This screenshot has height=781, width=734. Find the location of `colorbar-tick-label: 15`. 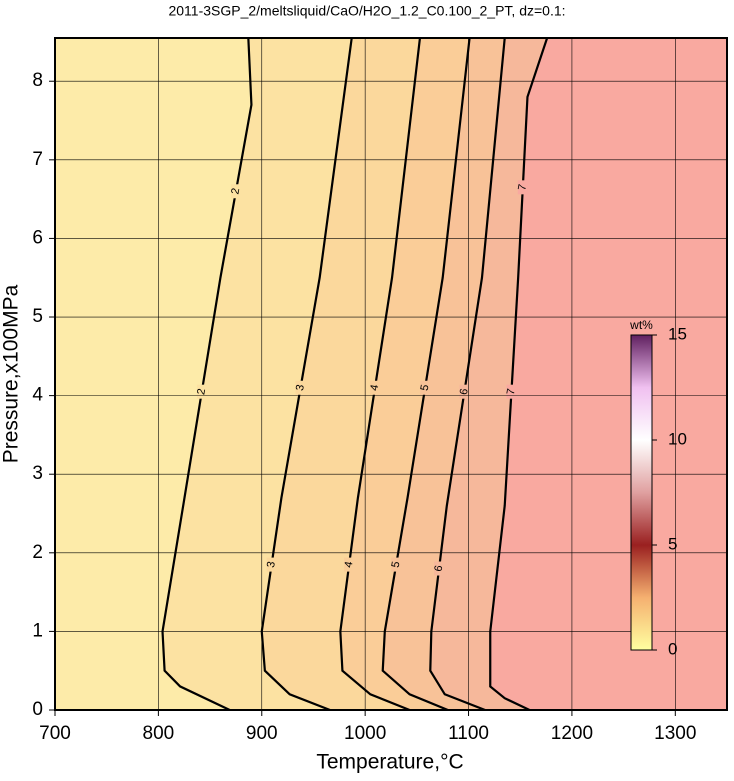

colorbar-tick-label: 15 is located at coordinates (677, 333).